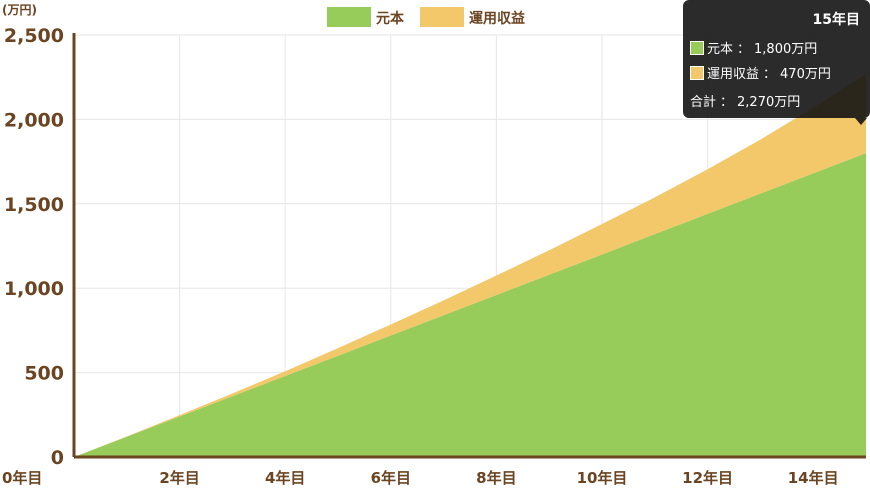 This screenshot has height=489, width=870. Describe the element at coordinates (44, 374) in the screenshot. I see `y-tick-label: 500` at that location.